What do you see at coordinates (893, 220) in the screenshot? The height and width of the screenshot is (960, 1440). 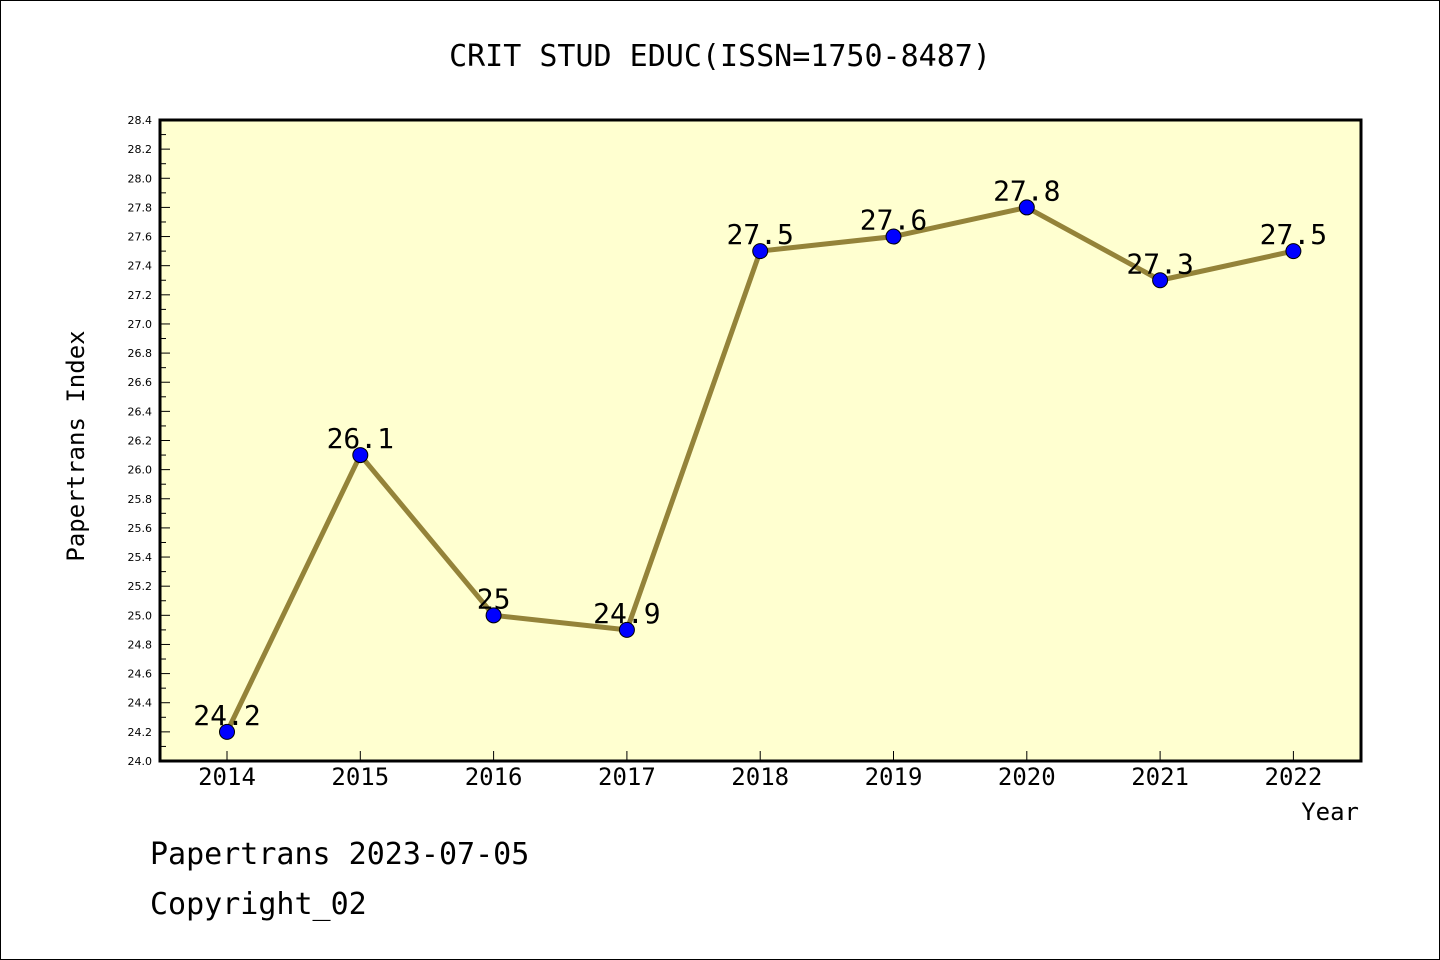 I see `data-label: 27.6` at bounding box center [893, 220].